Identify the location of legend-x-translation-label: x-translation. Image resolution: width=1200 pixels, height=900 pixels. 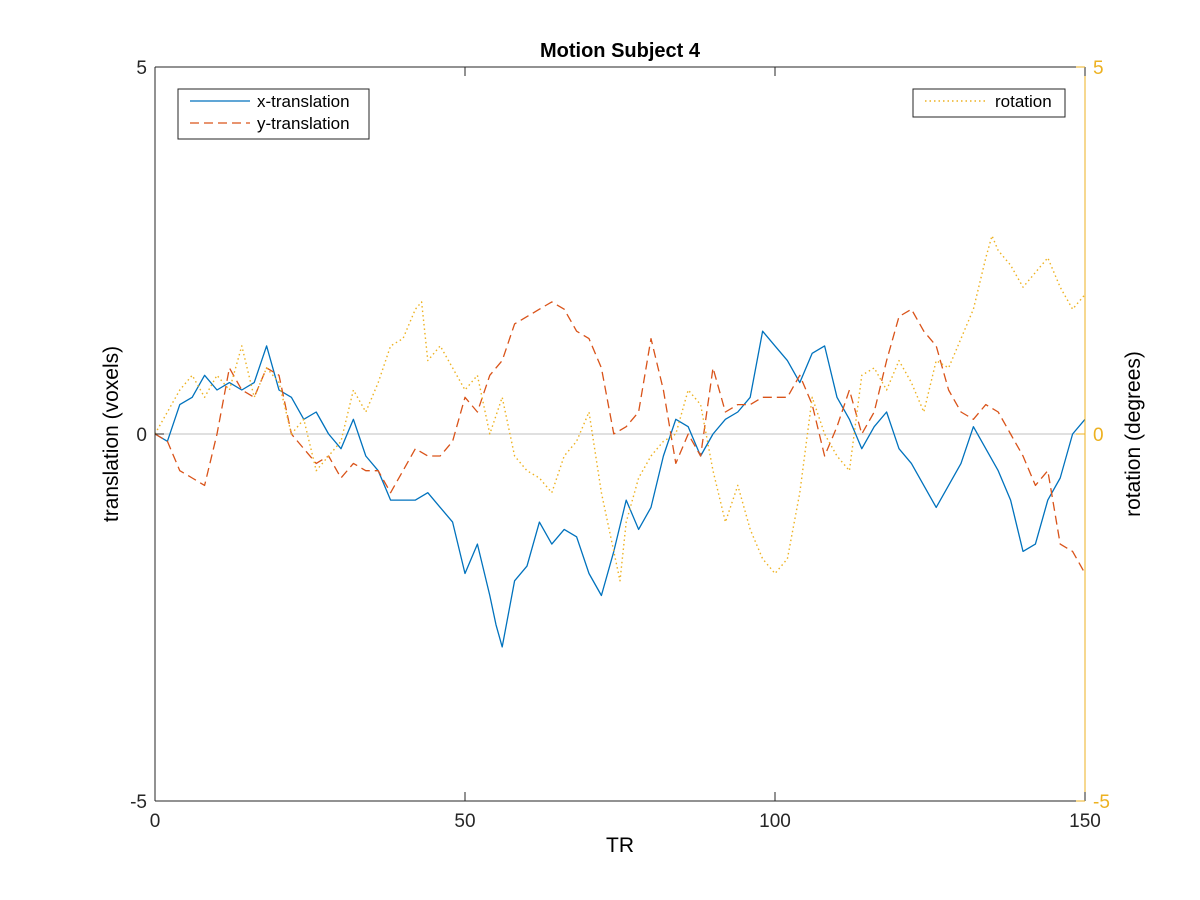
(303, 101).